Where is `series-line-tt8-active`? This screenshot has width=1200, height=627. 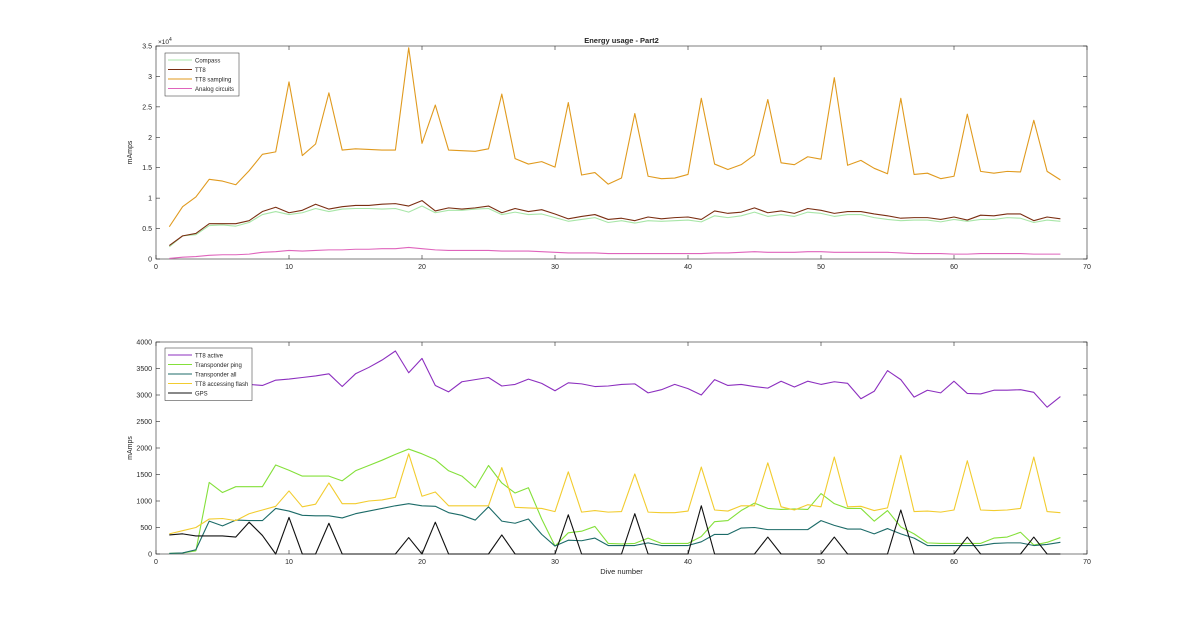
series-line-tt8-active is located at coordinates (615, 379).